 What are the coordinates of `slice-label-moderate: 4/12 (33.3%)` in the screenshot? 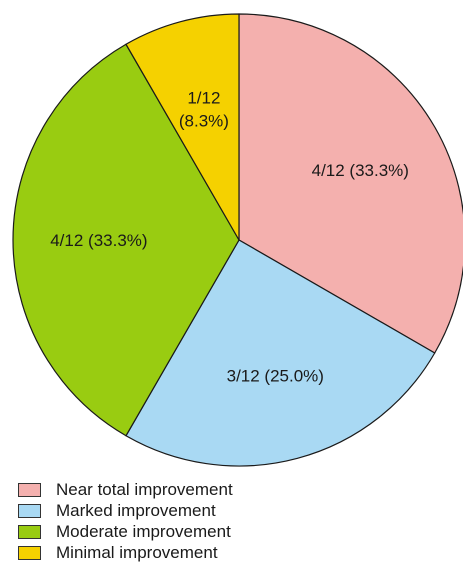 It's located at (98, 240).